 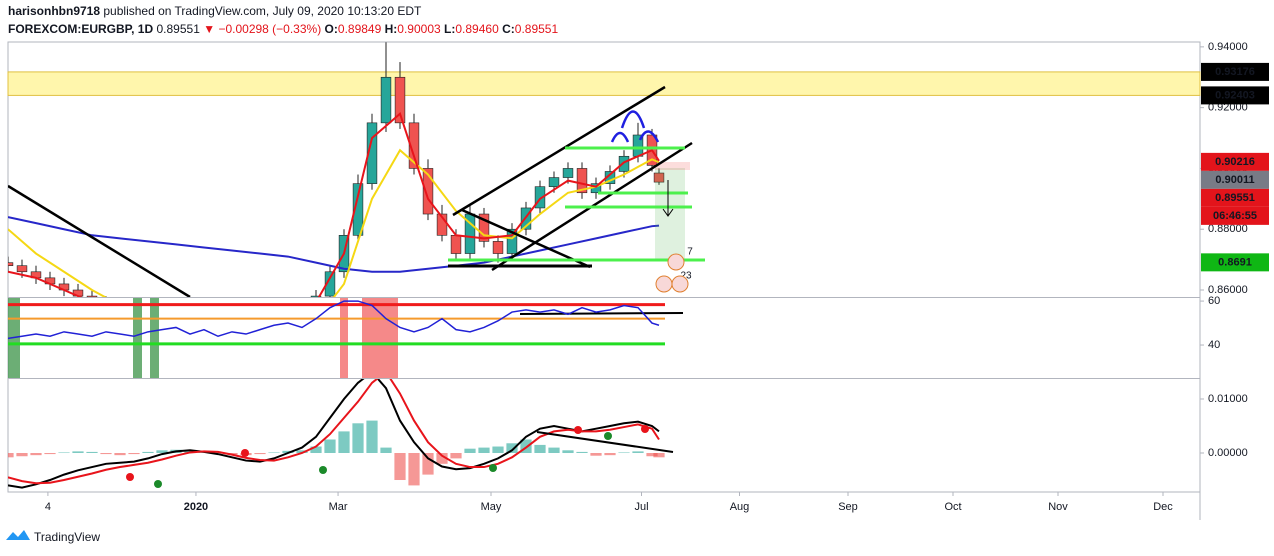 I want to click on countdown-chip, so click(x=1235, y=215).